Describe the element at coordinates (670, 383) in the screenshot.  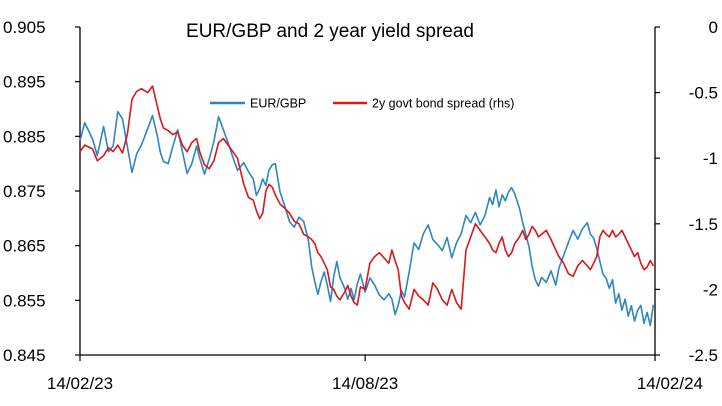
I see `x-tick-label: 14/02/24` at that location.